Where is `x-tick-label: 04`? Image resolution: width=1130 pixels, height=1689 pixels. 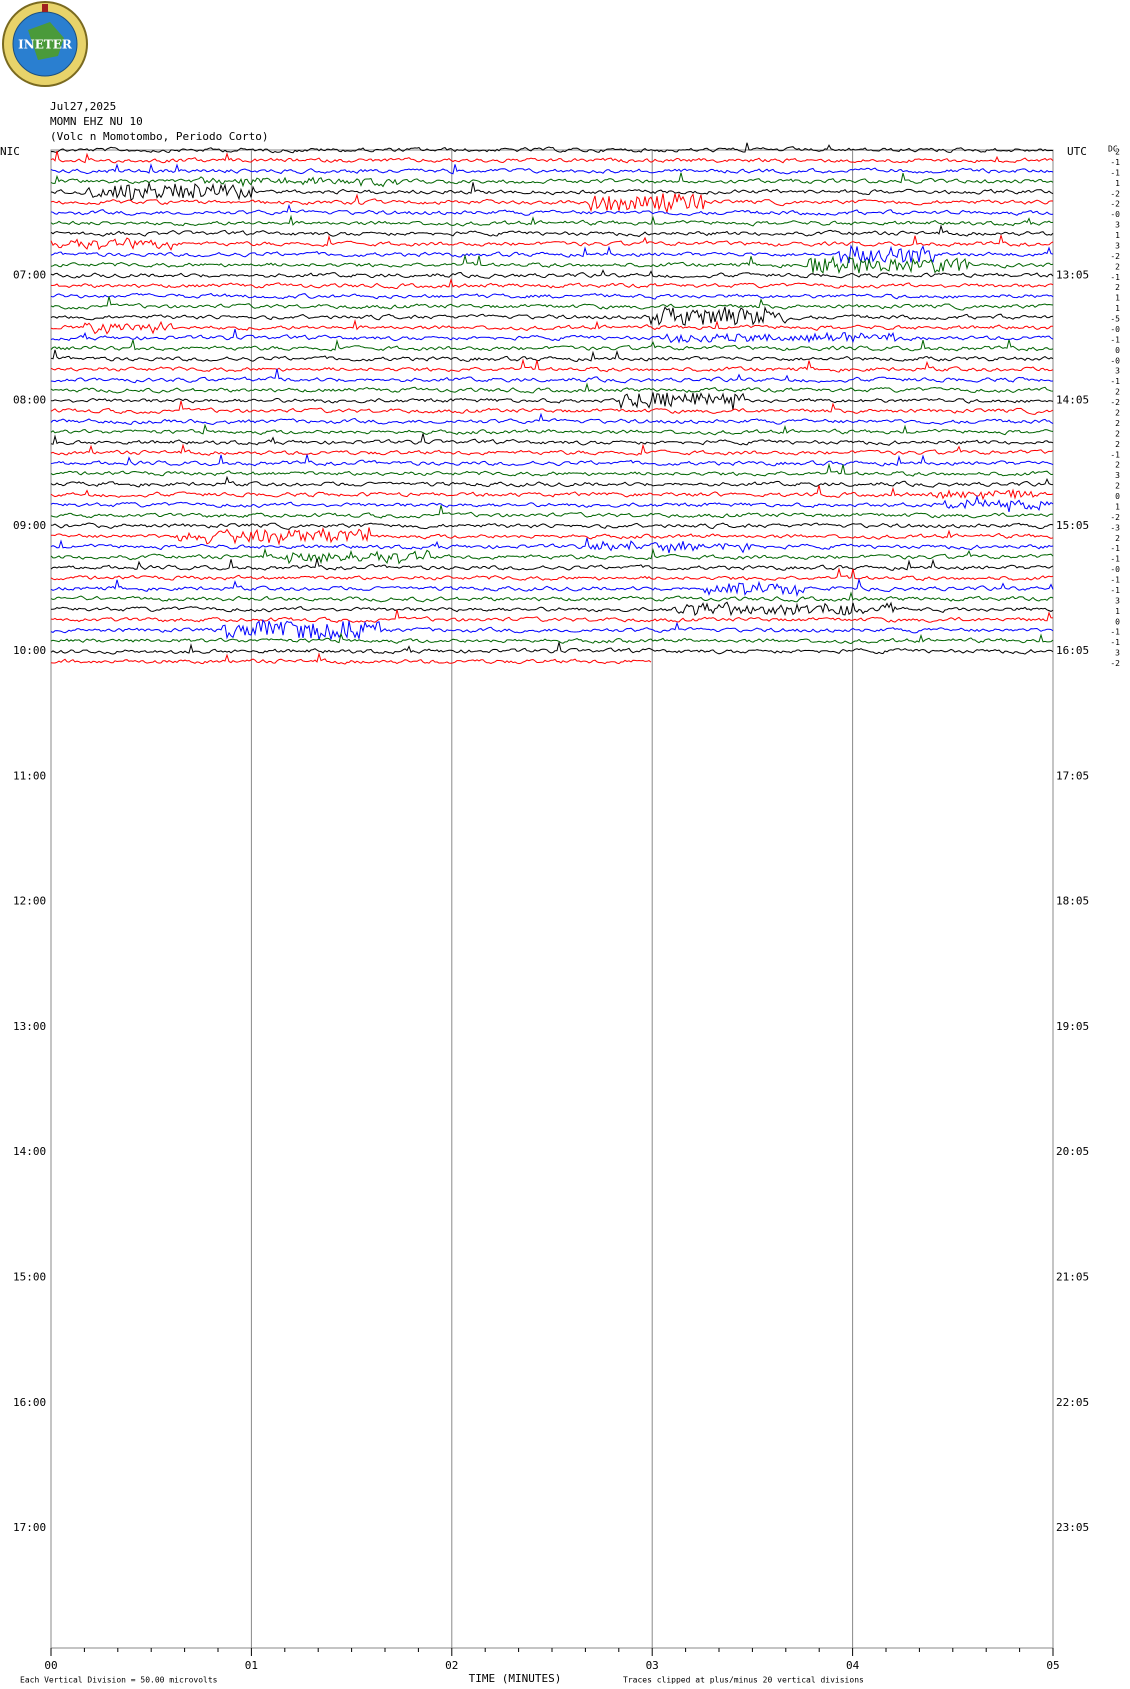
x-tick-label: 04 is located at coordinates (853, 1665).